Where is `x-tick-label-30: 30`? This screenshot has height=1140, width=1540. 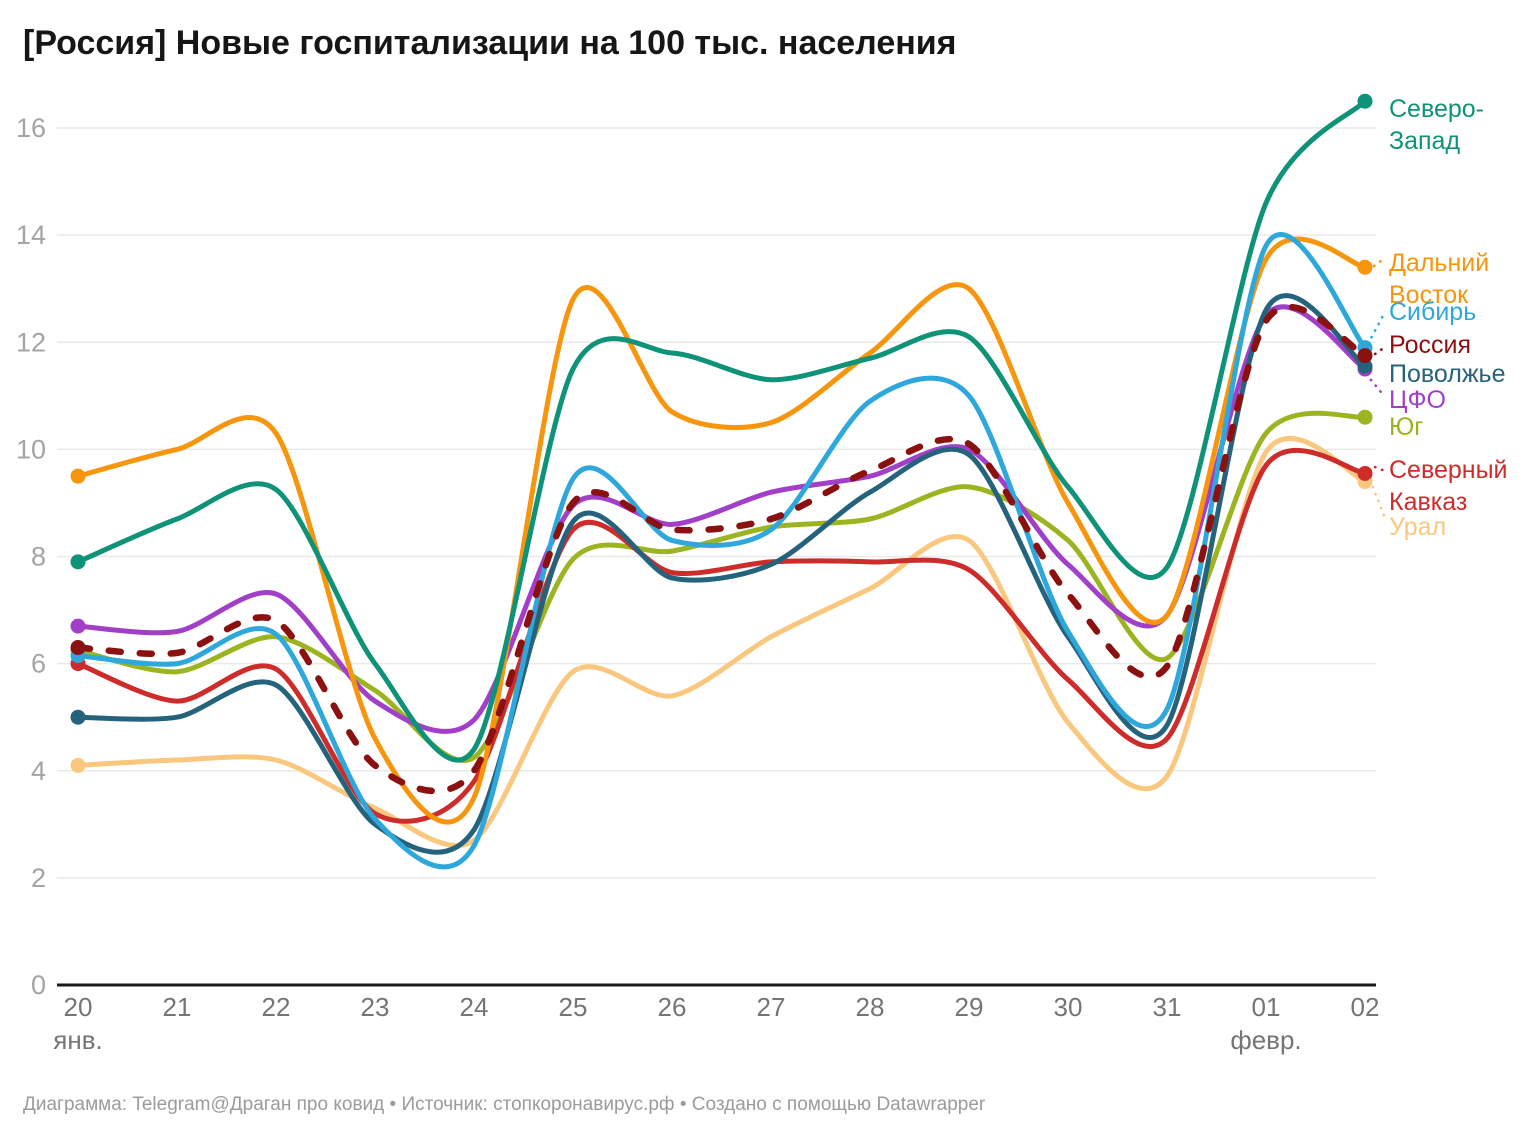 x-tick-label-30: 30 is located at coordinates (1068, 1007).